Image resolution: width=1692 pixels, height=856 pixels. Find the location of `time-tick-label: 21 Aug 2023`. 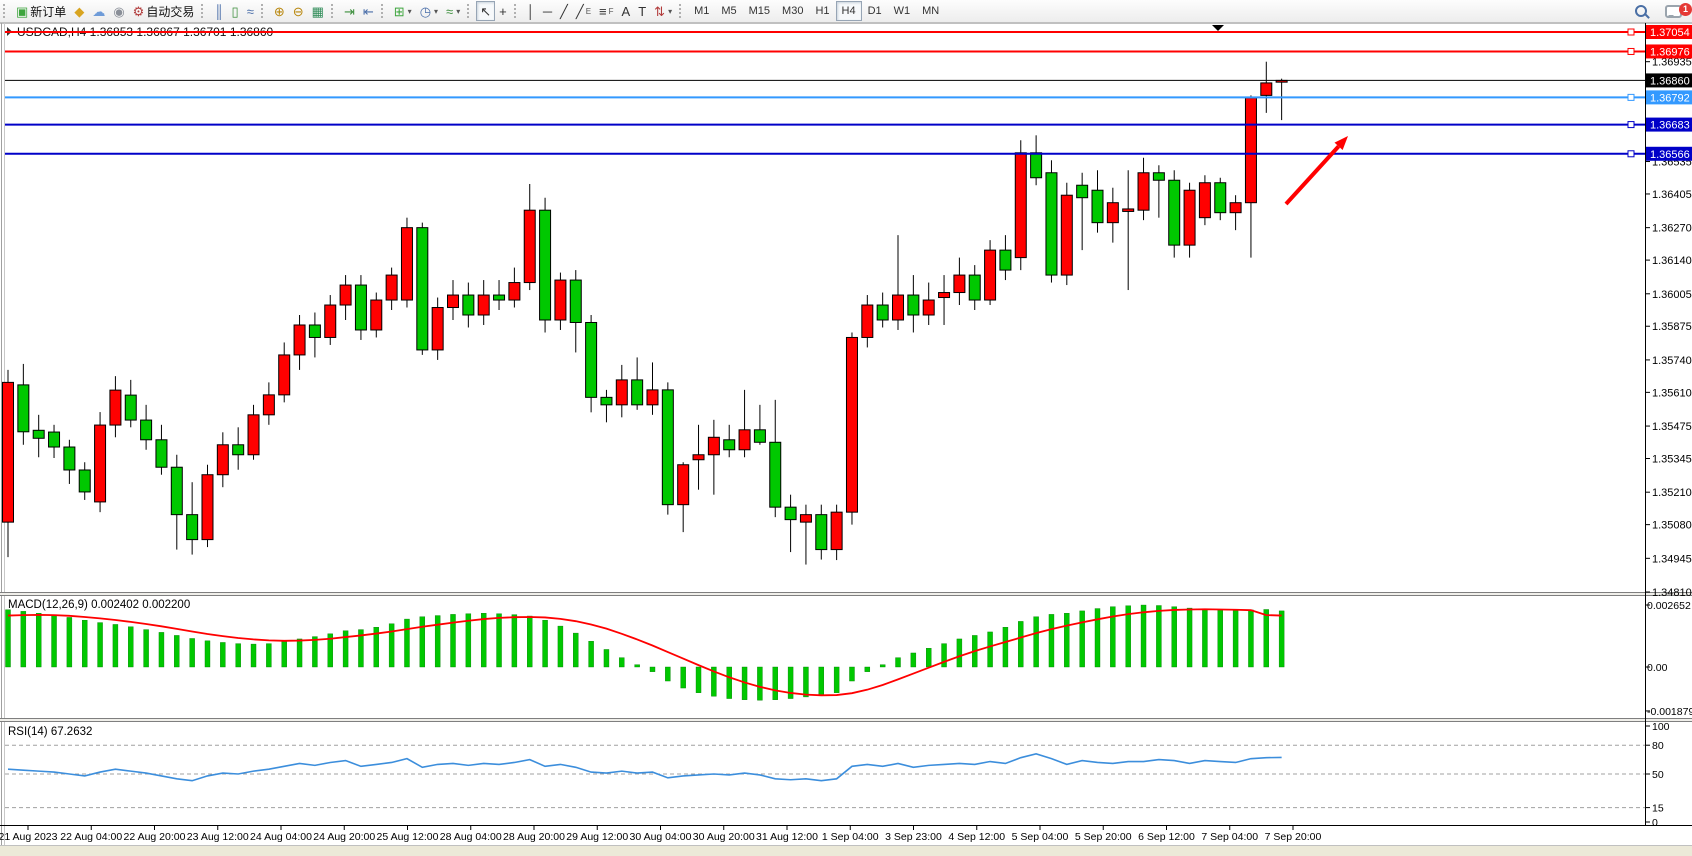

time-tick-label: 21 Aug 2023 is located at coordinates (29, 837).